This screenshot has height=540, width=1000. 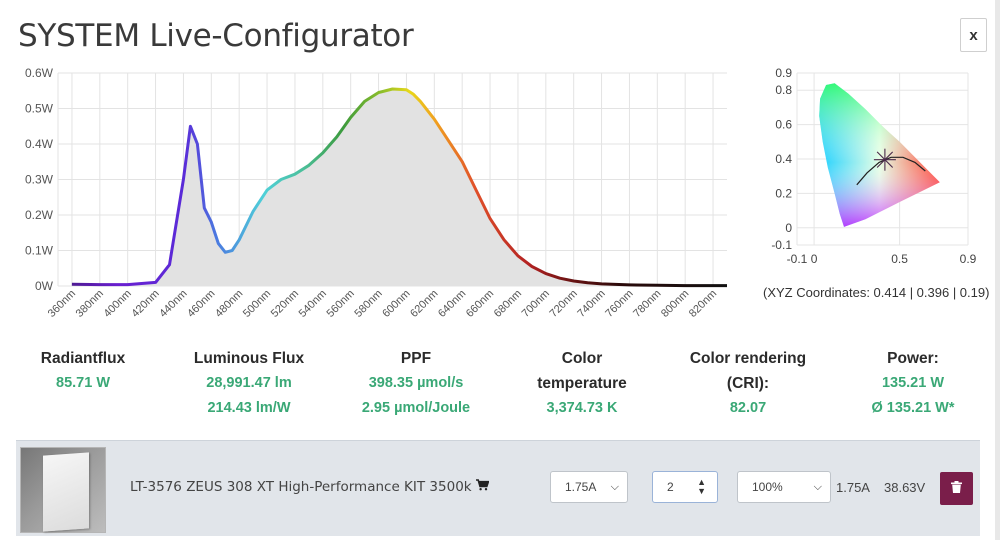 What do you see at coordinates (313, 304) in the screenshot?
I see `x-tick-label: 540nm` at bounding box center [313, 304].